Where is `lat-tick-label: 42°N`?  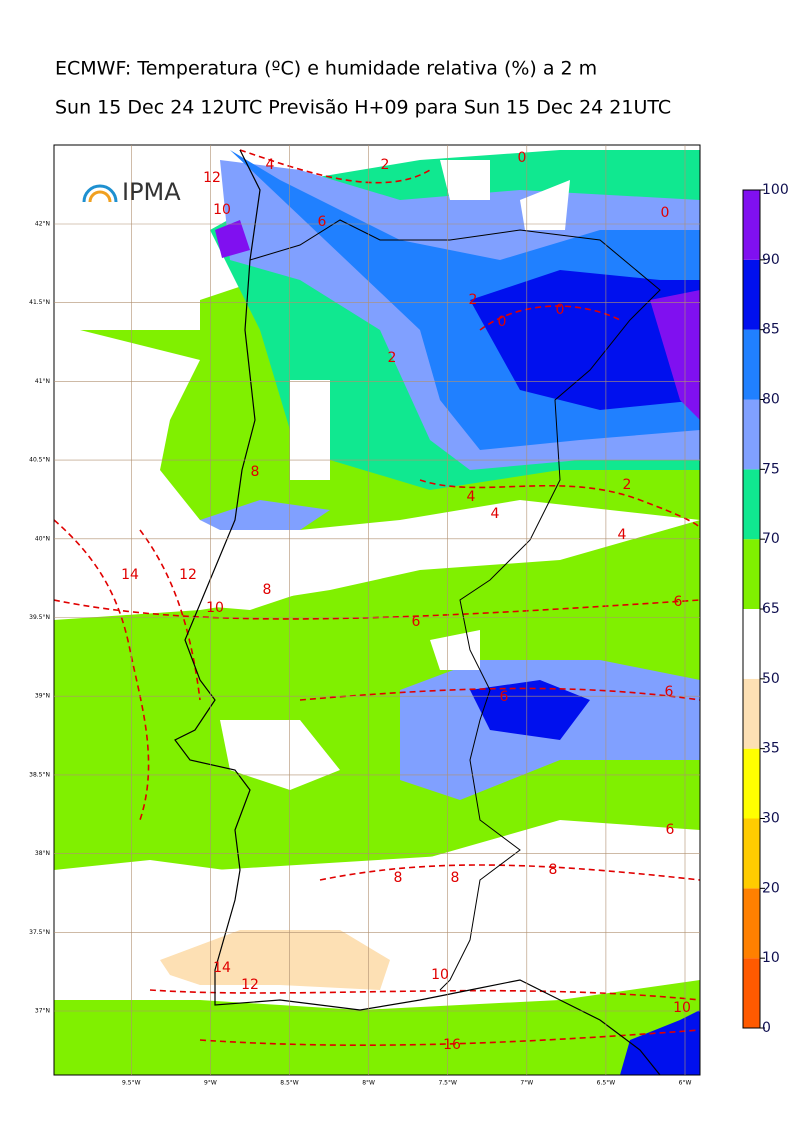 lat-tick-label: 42°N is located at coordinates (42, 224).